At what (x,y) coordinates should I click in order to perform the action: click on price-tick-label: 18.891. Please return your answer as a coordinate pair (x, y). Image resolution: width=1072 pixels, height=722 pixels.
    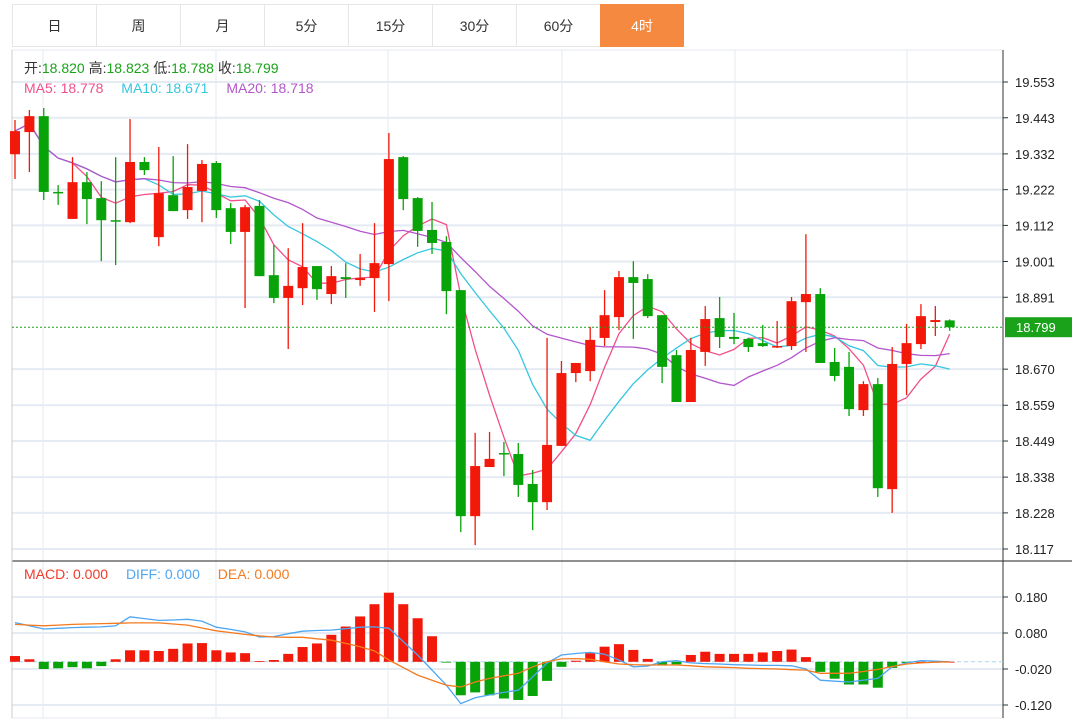
    Looking at the image, I should click on (1035, 297).